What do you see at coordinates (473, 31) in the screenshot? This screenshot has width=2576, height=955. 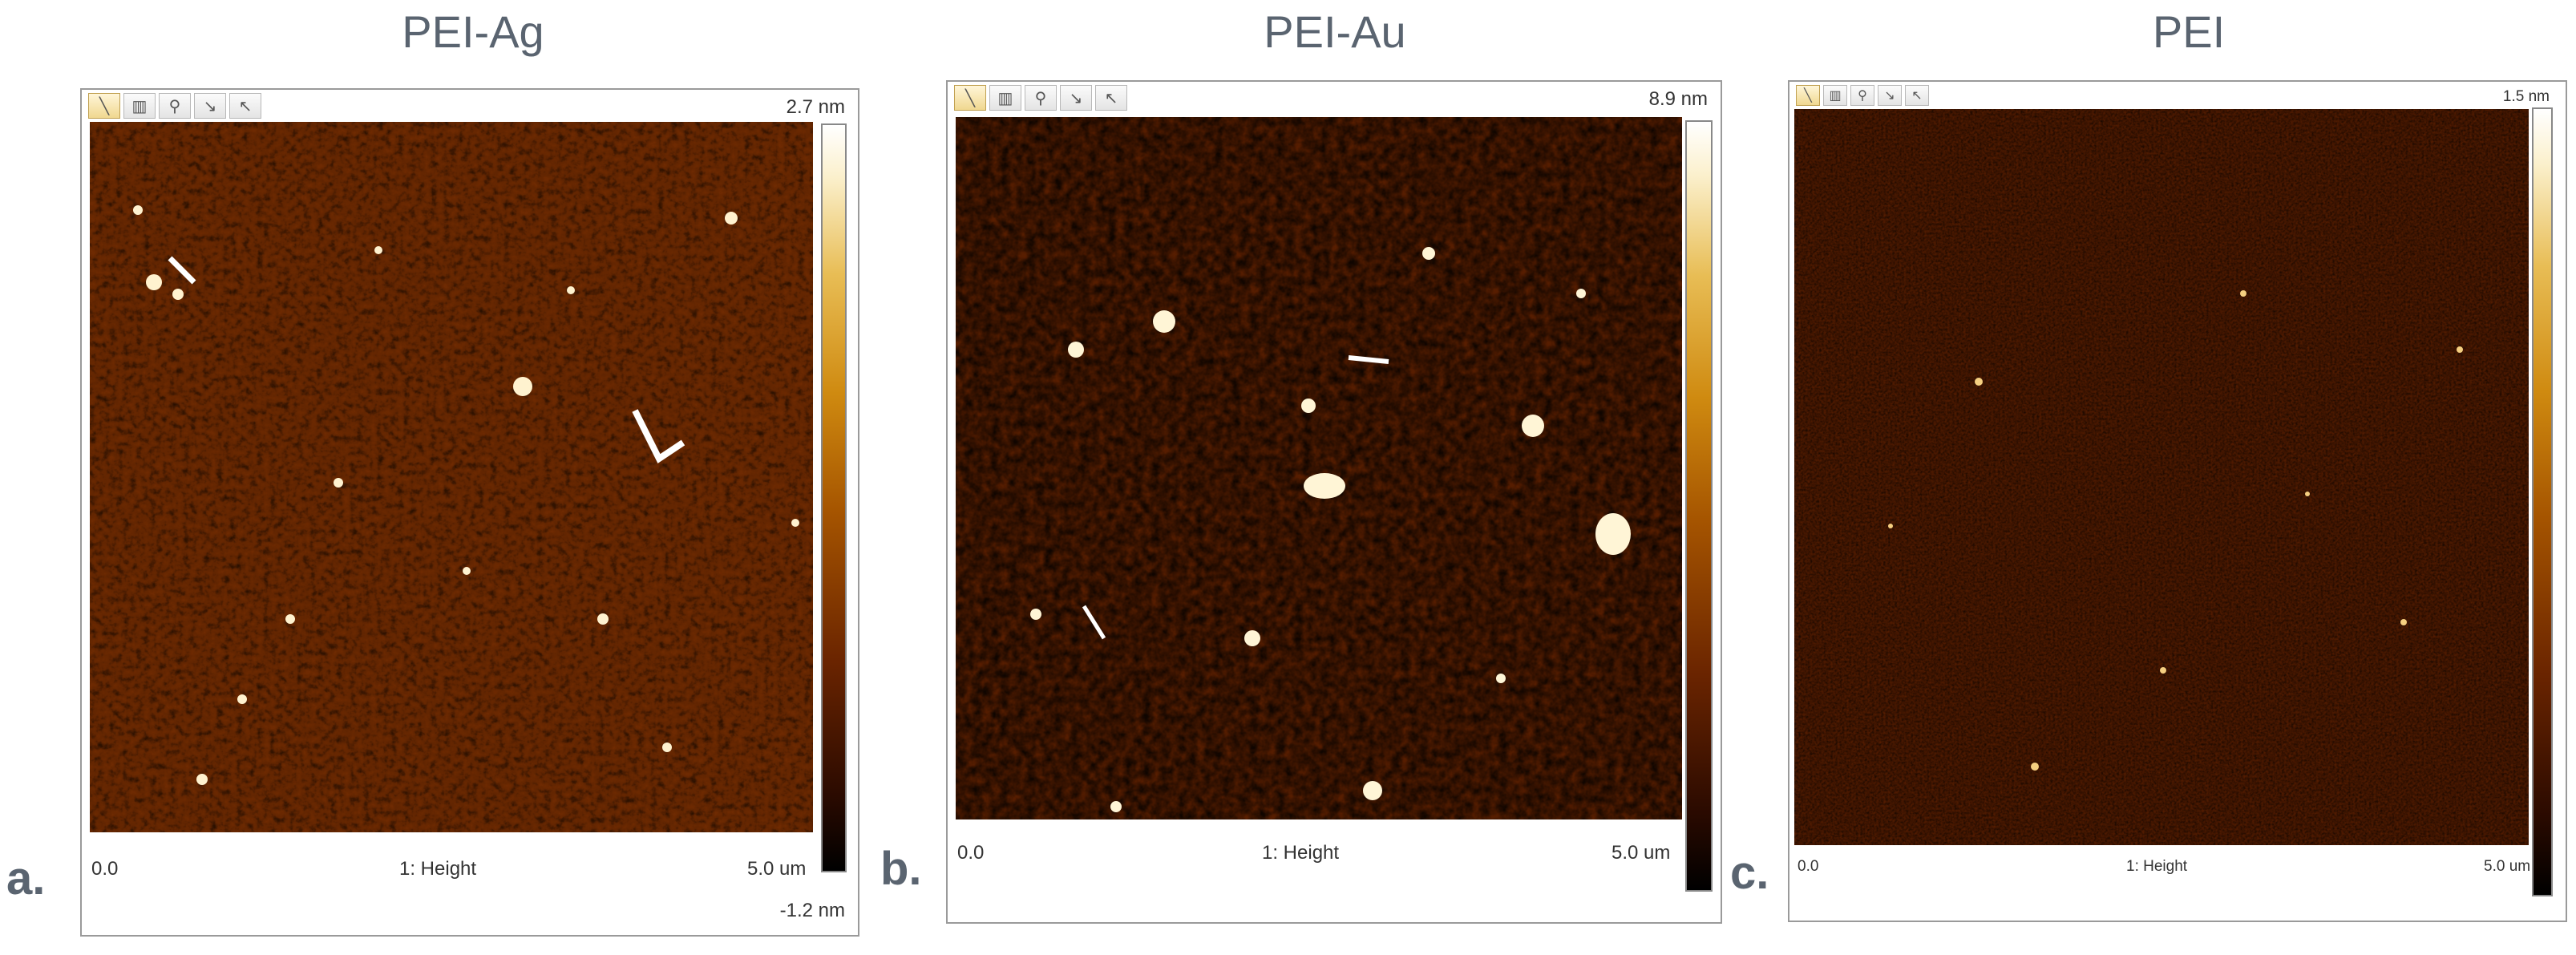 I see `panel-a-title: PEI-Ag` at bounding box center [473, 31].